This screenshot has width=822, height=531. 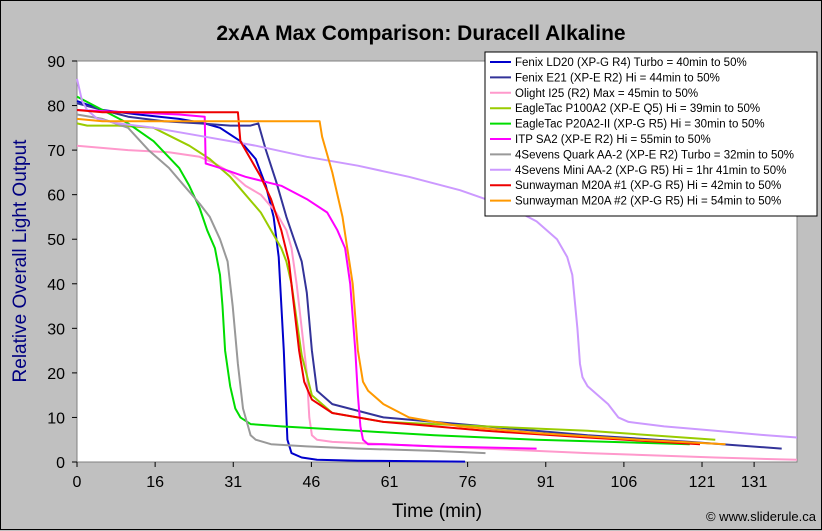 What do you see at coordinates (624, 482) in the screenshot?
I see `x-tick-label: 106` at bounding box center [624, 482].